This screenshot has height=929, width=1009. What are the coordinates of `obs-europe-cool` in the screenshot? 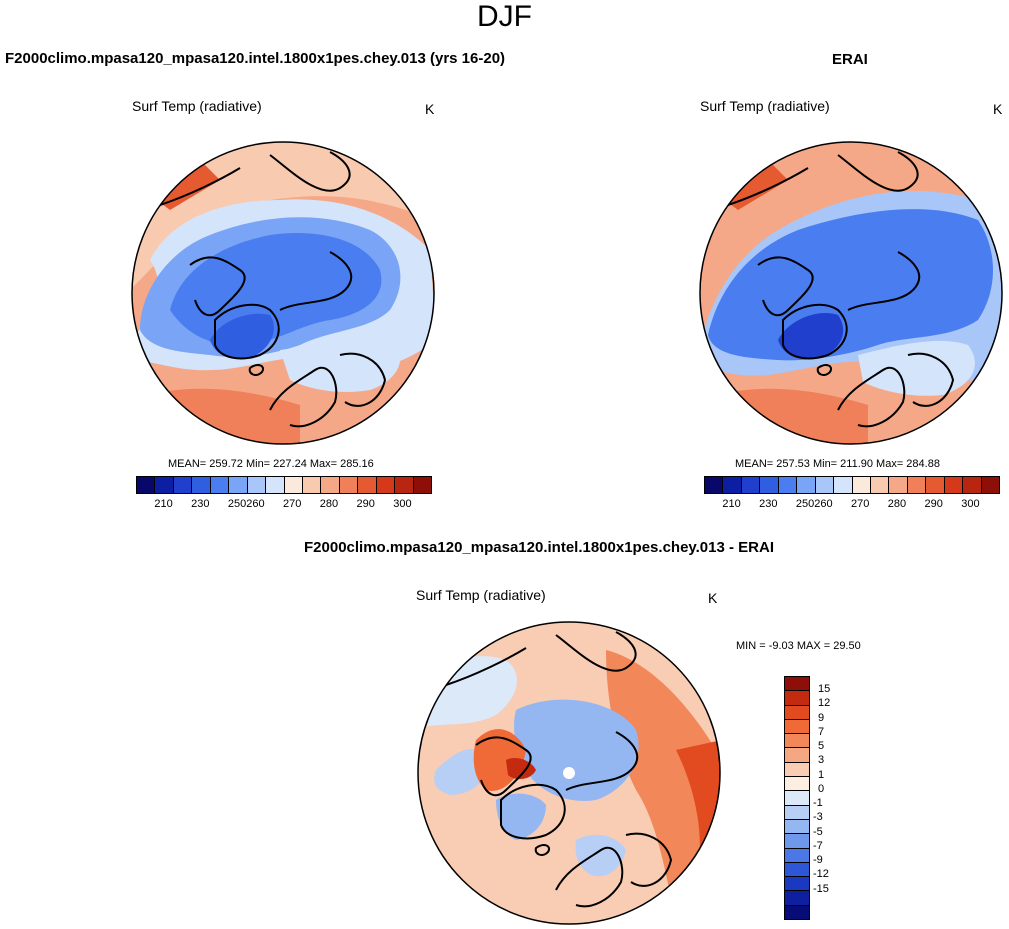 It's located at (916, 368).